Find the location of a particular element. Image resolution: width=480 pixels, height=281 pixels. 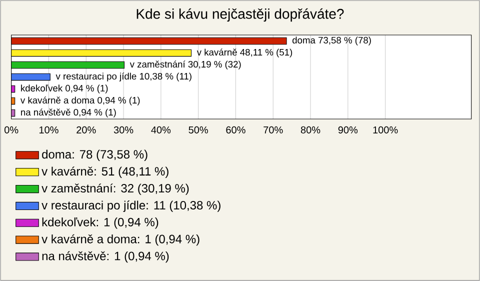

legend-label: na návštěvě: 1 (0,94 %) is located at coordinates (105, 257).